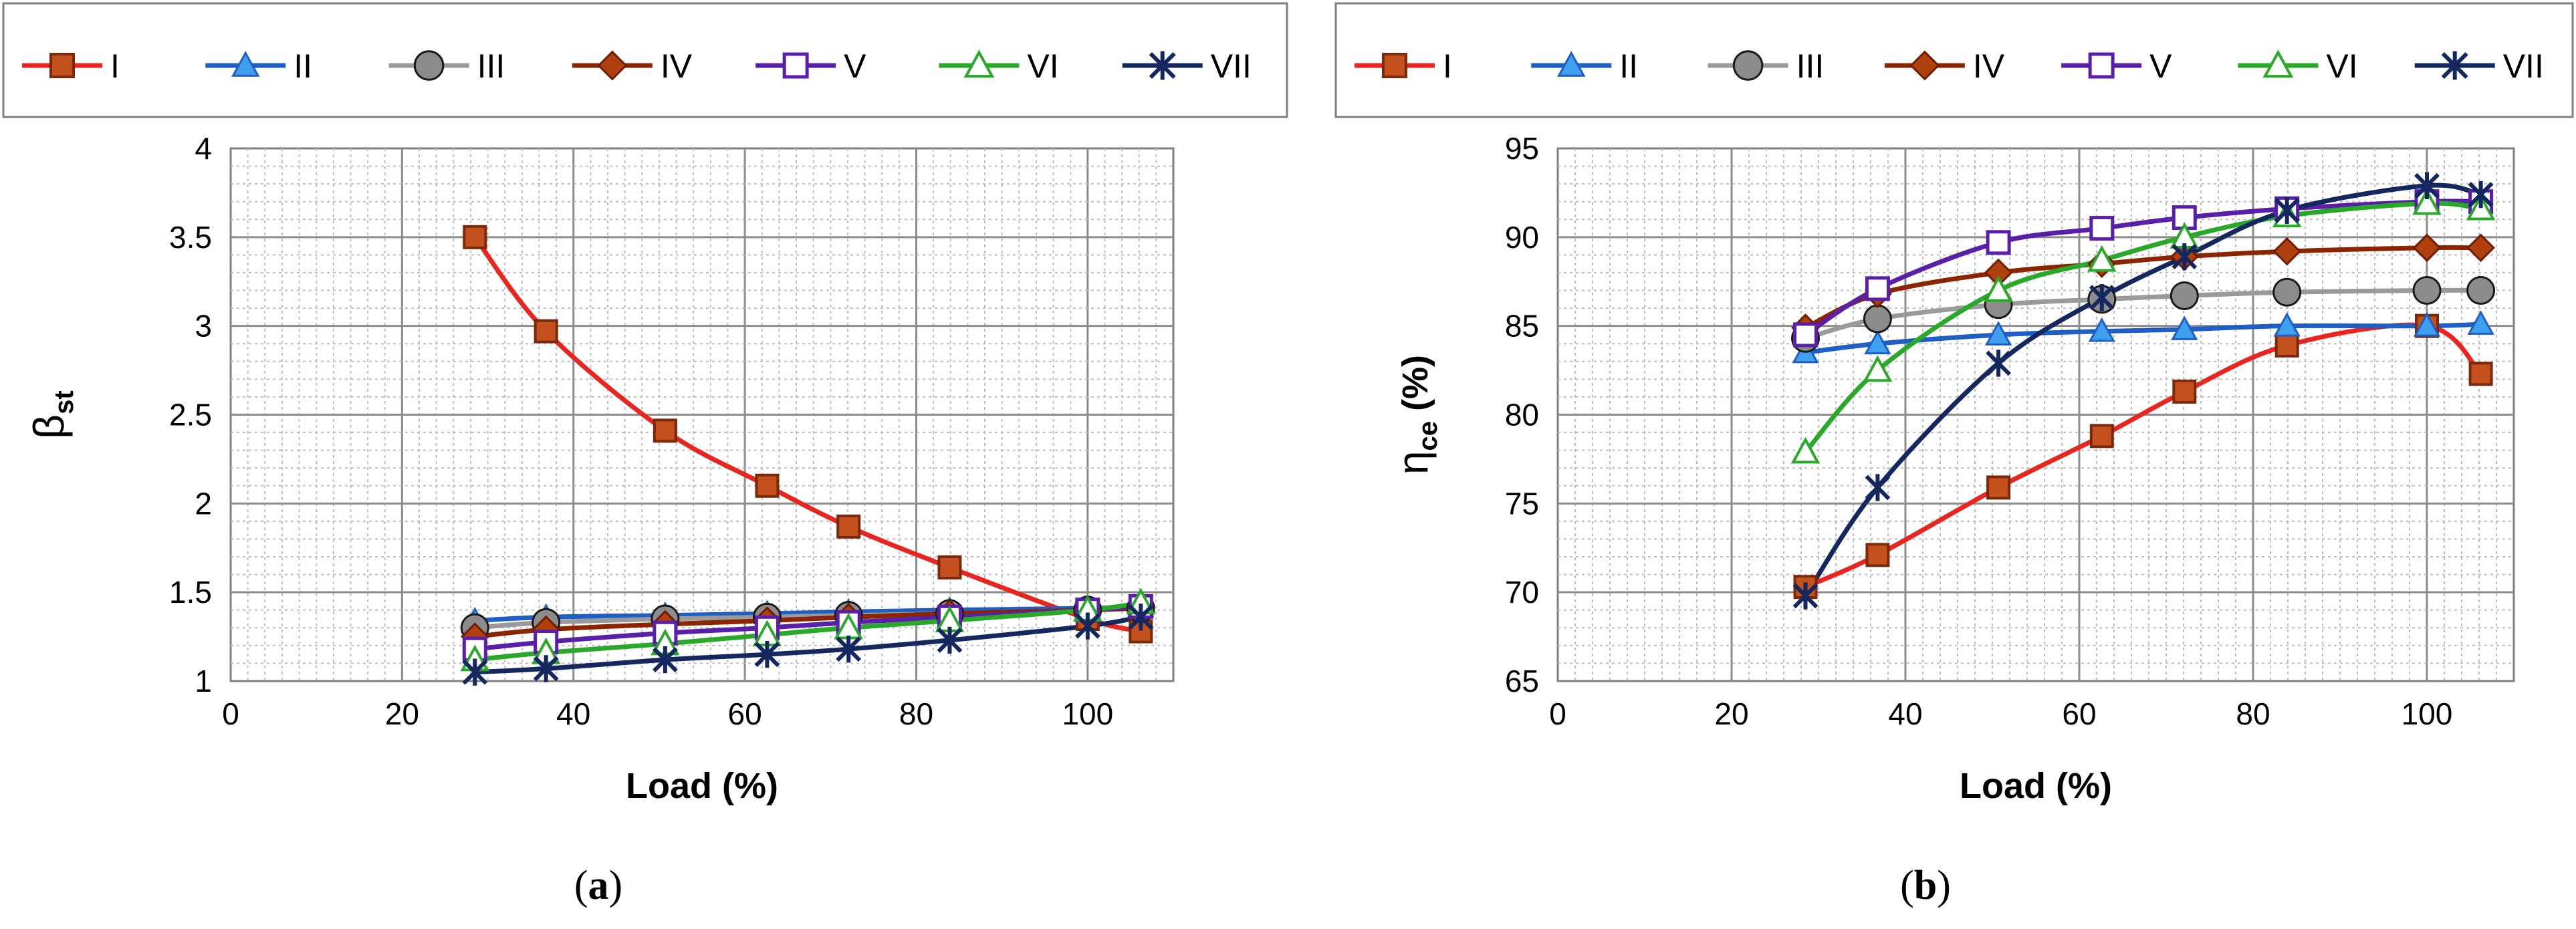 The width and height of the screenshot is (2576, 929). Describe the element at coordinates (190, 593) in the screenshot. I see `y-tick-label: 1.5` at that location.